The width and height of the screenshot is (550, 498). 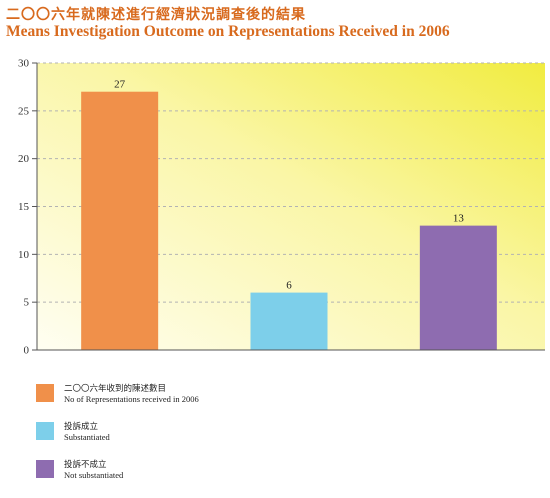 I want to click on y-tick-label: 15, so click(x=24, y=207).